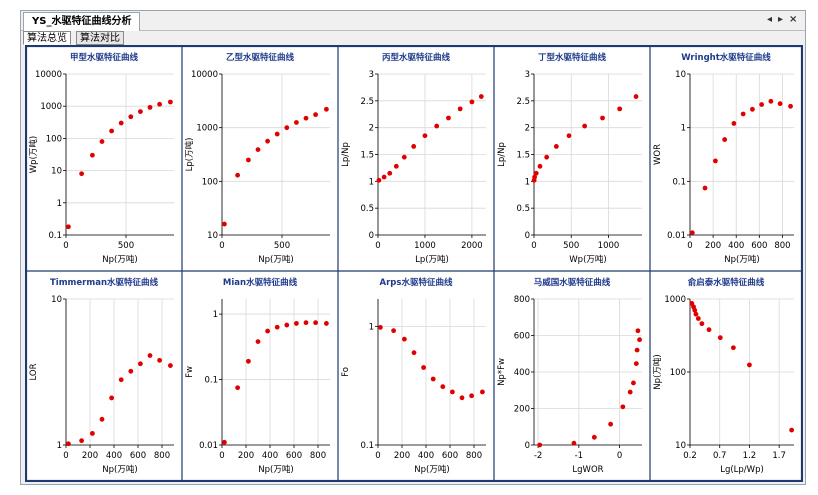 This screenshot has width=818, height=495. Describe the element at coordinates (33, 154) in the screenshot. I see `y-axis-label: Wp(万吨)` at that location.